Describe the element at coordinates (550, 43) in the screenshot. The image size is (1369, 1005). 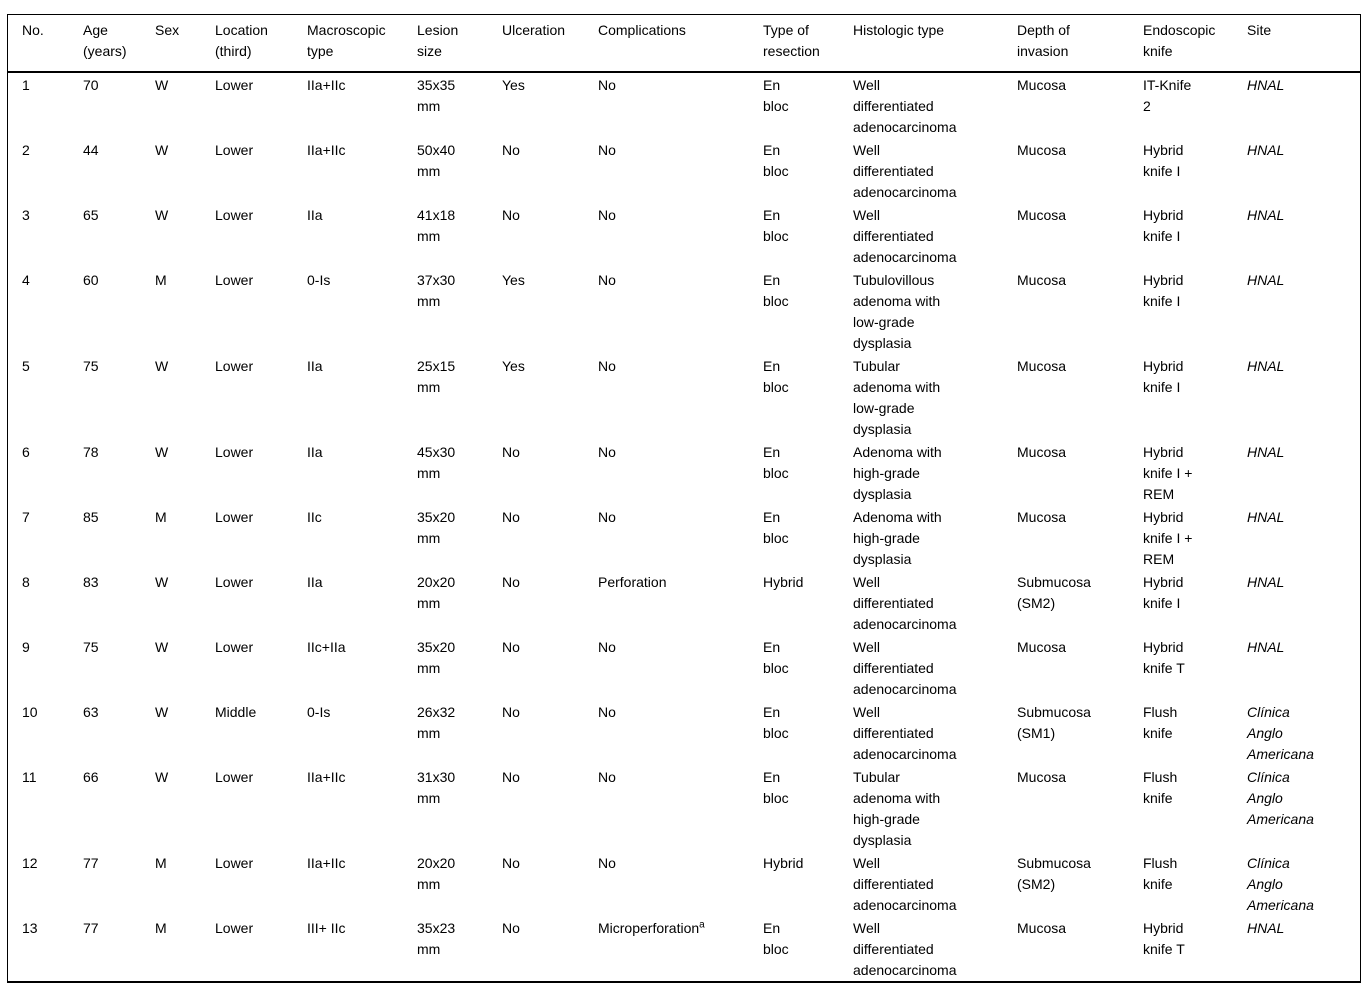
I see `column-header-ulceration: Ulceration` at that location.